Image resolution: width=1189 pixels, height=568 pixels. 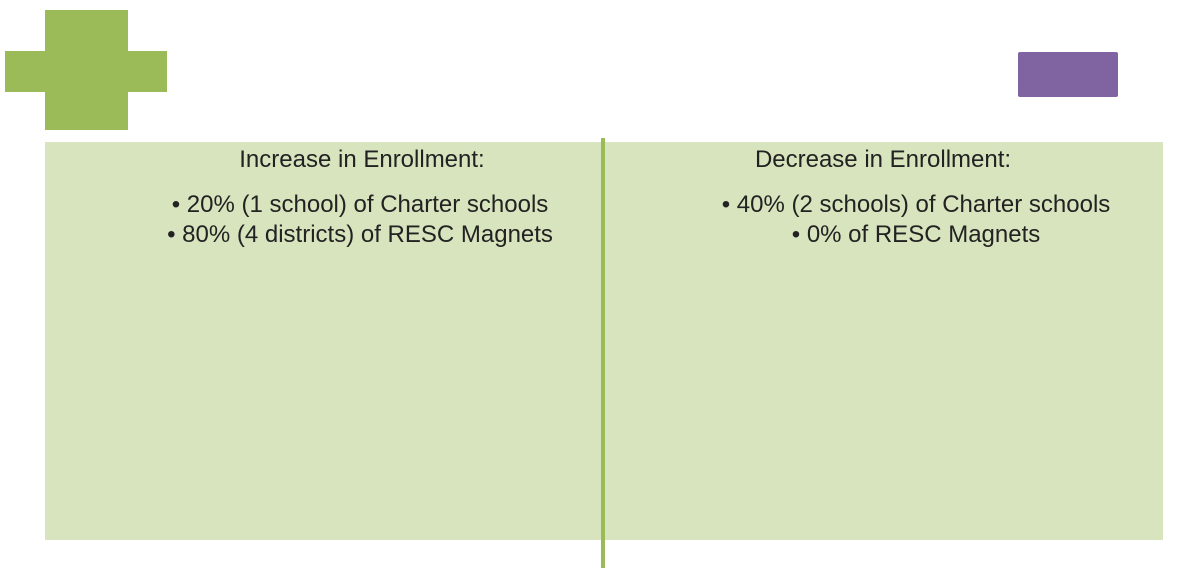 What do you see at coordinates (883, 159) in the screenshot?
I see `panel-heading: Decrease in Enrollment:` at bounding box center [883, 159].